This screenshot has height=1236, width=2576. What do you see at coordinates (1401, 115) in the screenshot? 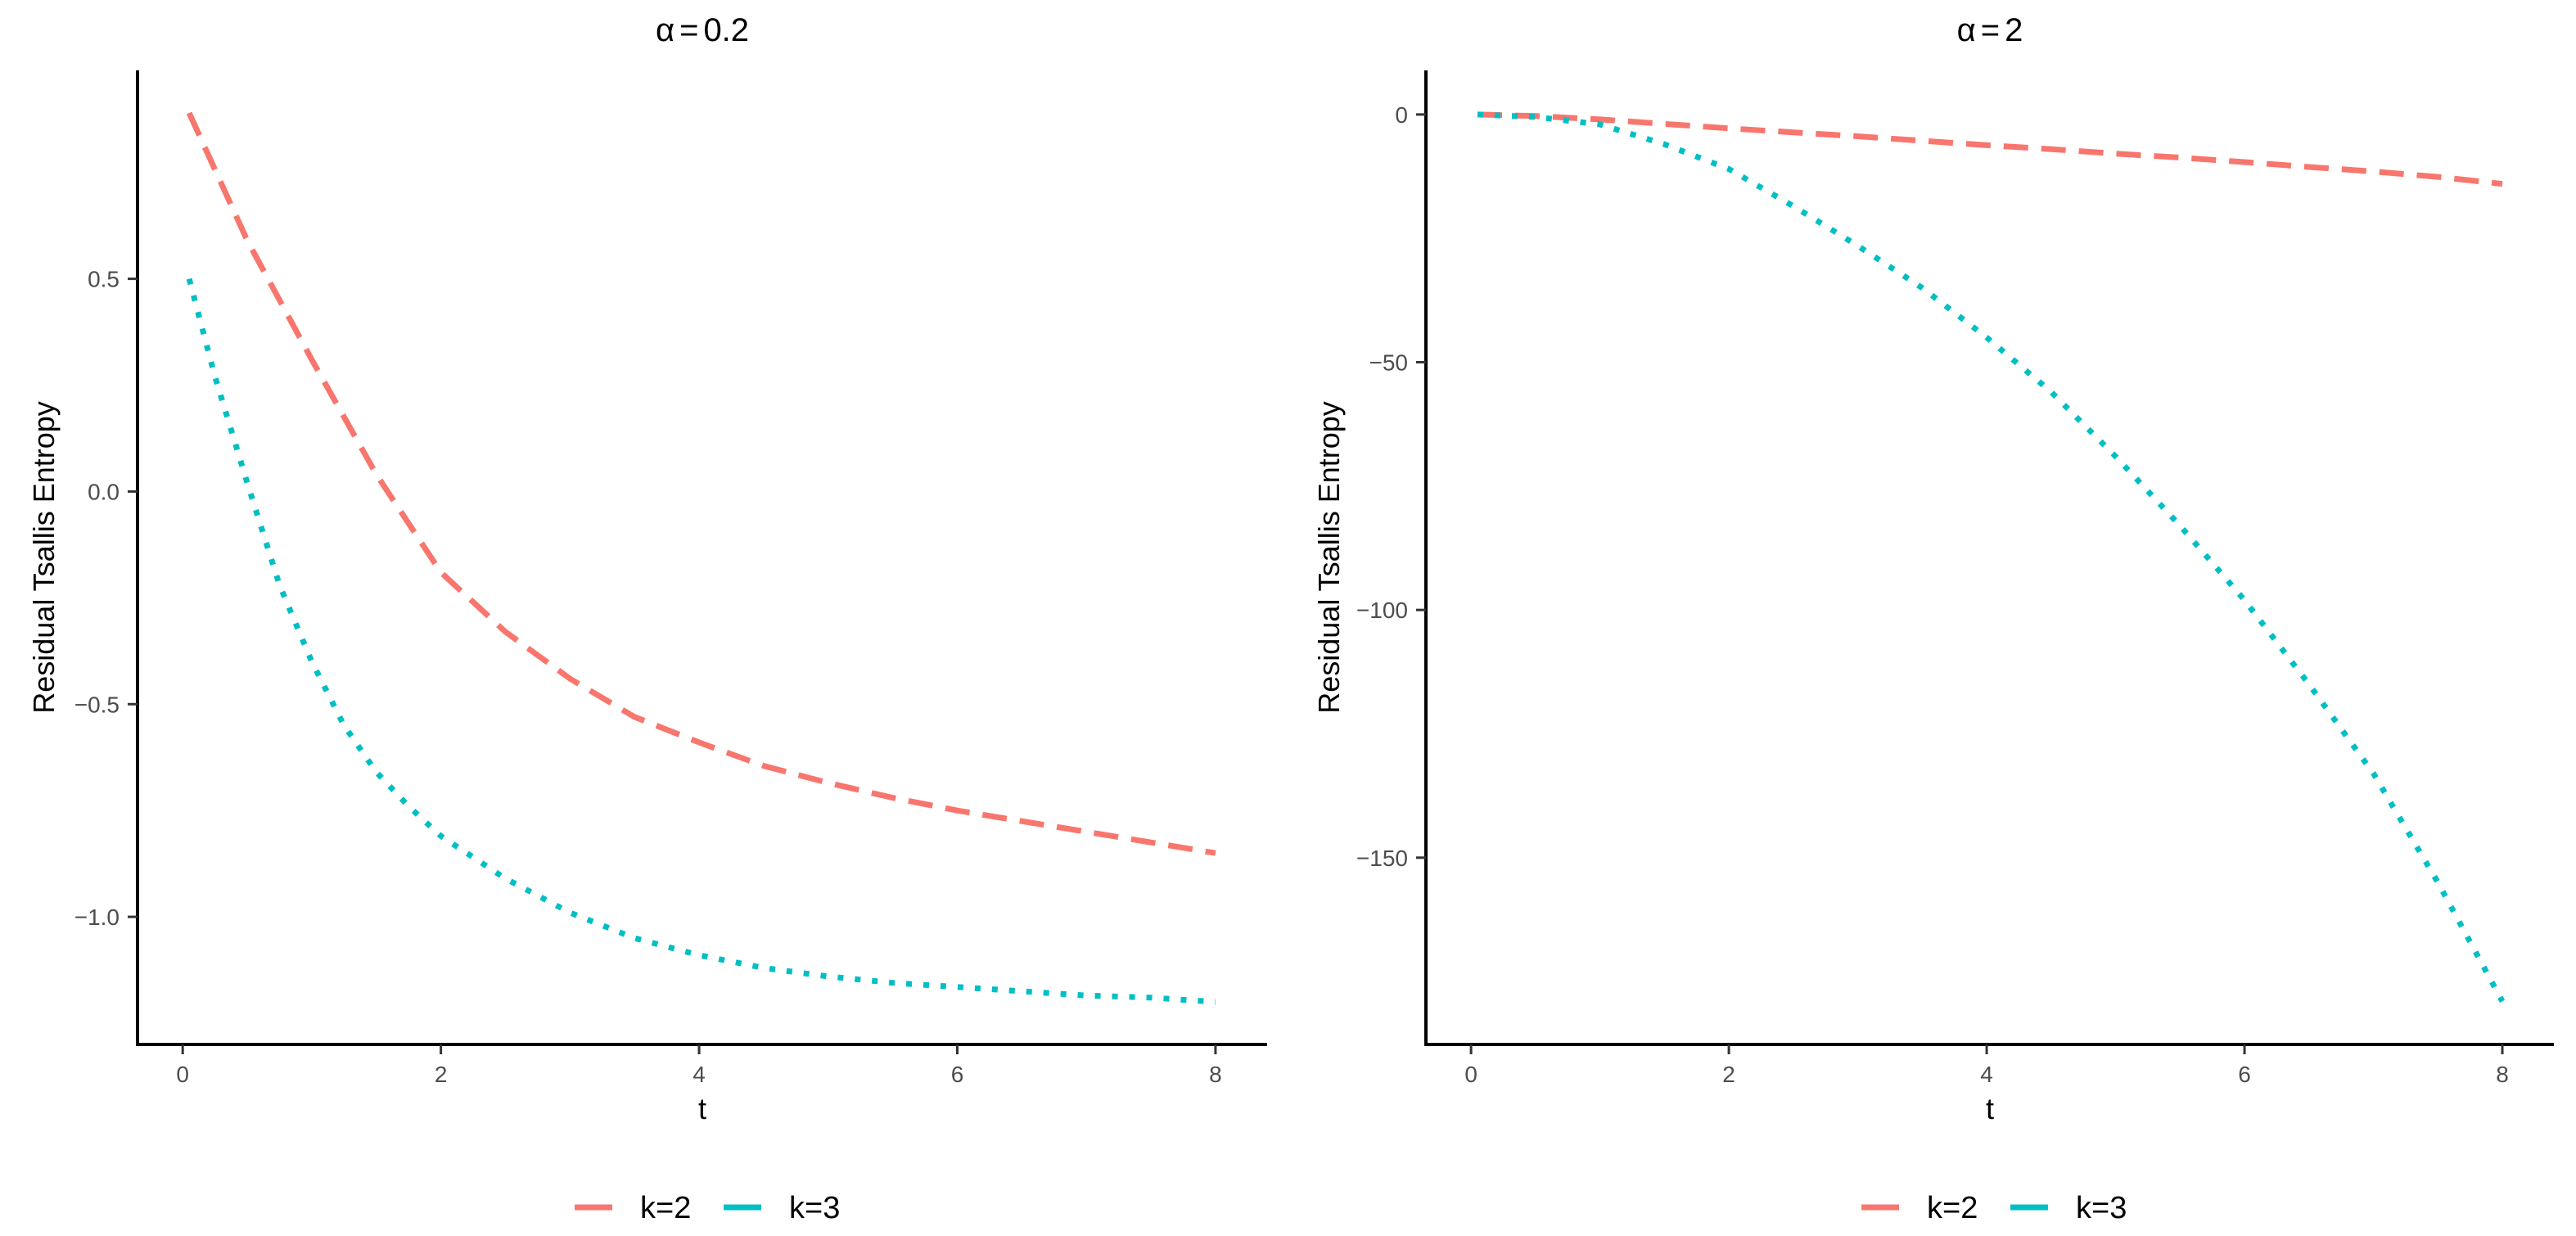
I see `y-tick-label: 0` at bounding box center [1401, 115].